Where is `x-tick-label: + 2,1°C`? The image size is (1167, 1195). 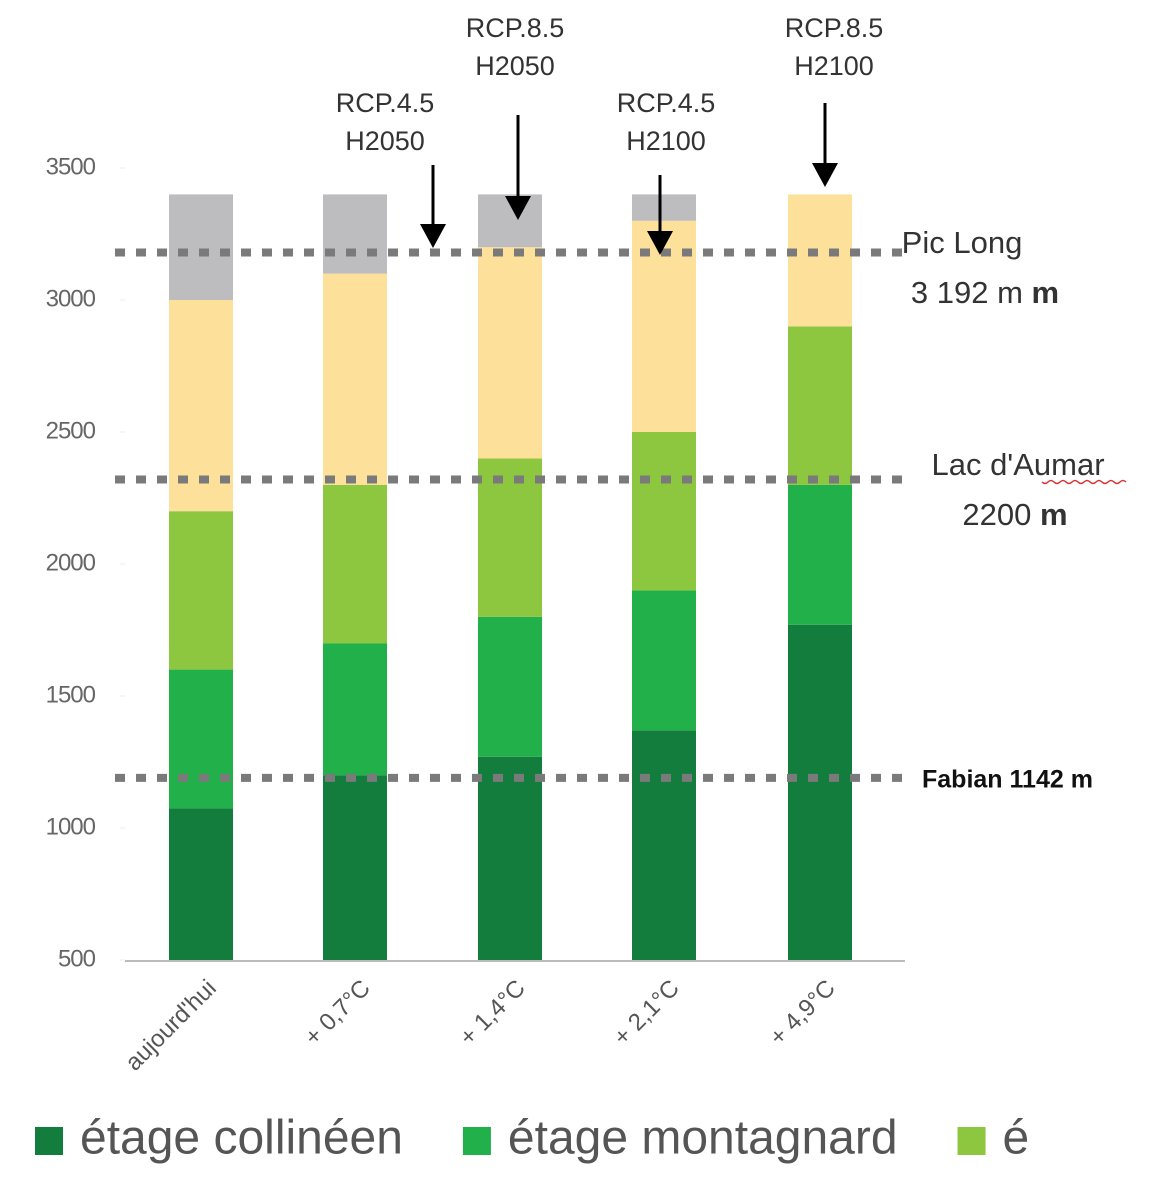
x-tick-label: + 2,1°C is located at coordinates (646, 1013).